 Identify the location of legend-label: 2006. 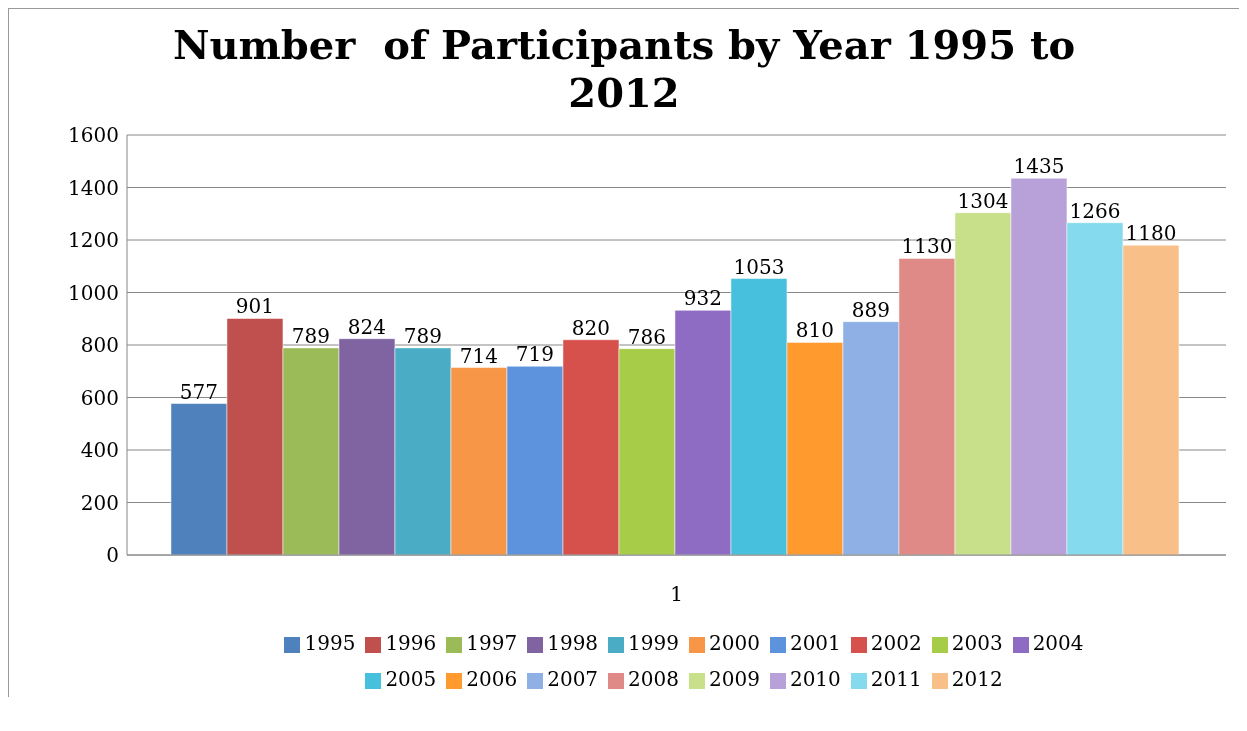
(492, 679).